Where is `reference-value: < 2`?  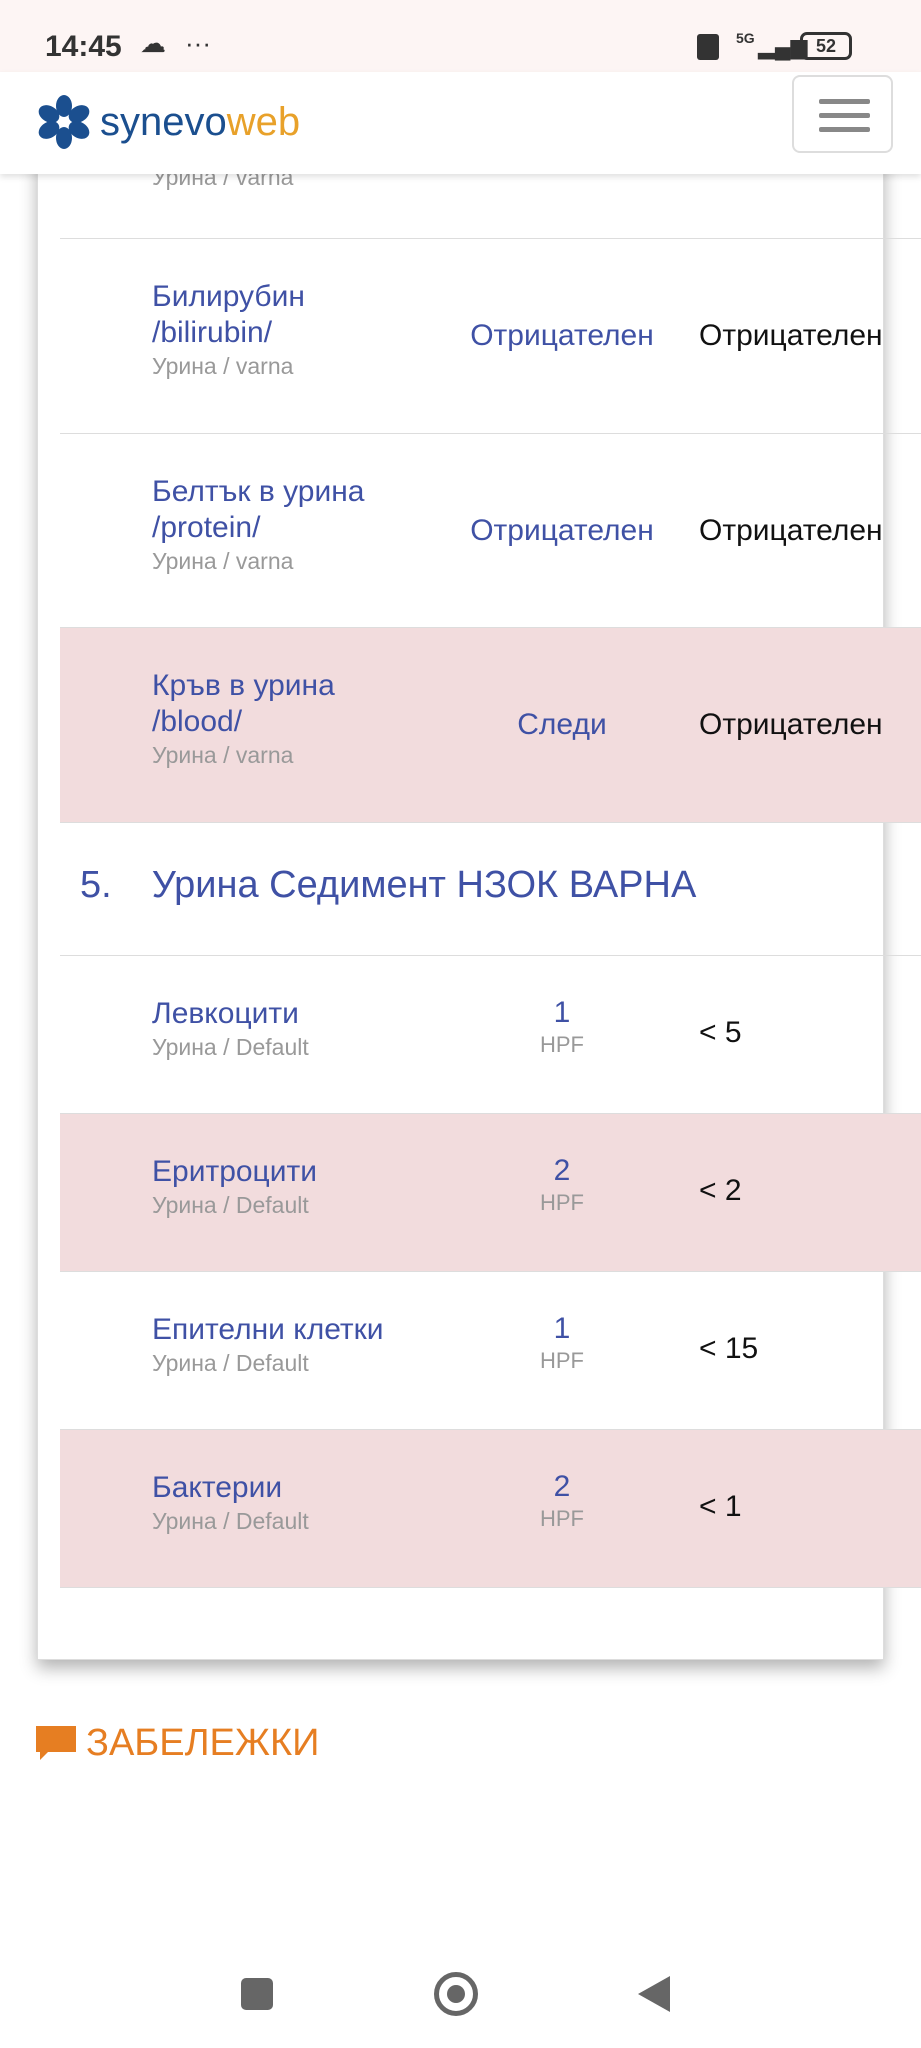 reference-value: < 2 is located at coordinates (720, 1190).